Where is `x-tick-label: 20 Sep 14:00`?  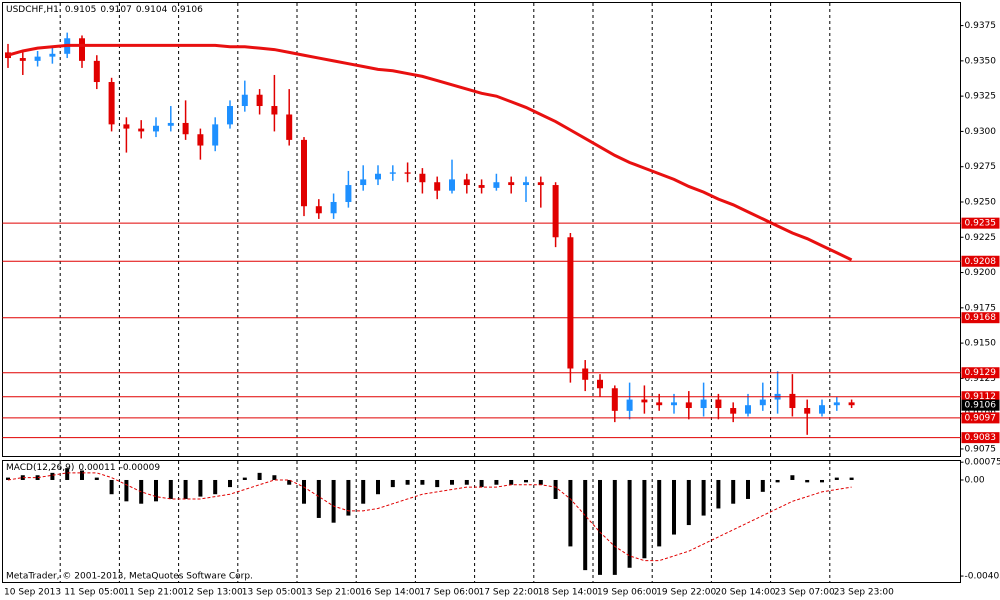 x-tick-label: 20 Sep 14:00 is located at coordinates (745, 593).